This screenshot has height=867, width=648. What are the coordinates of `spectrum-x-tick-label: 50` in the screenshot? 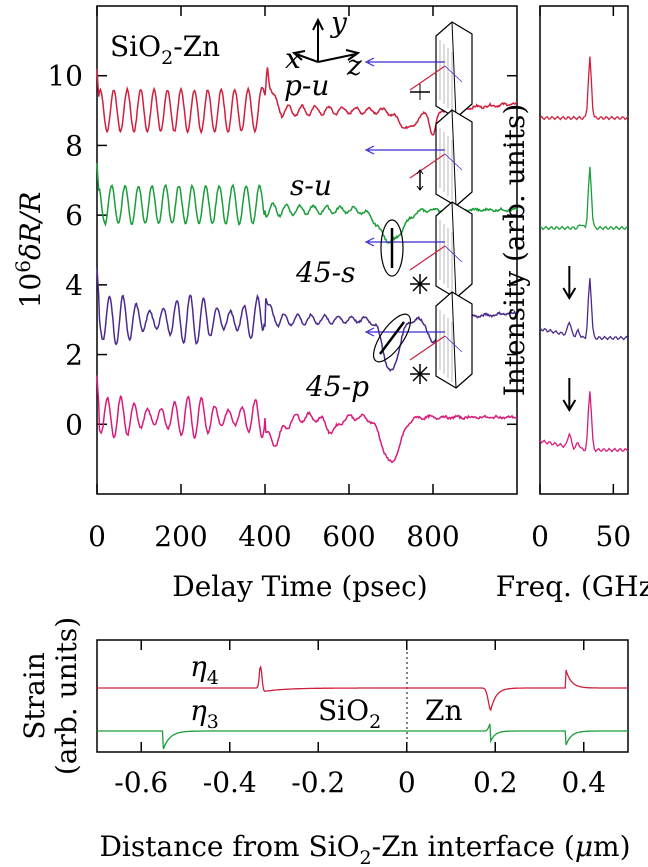 It's located at (614, 536).